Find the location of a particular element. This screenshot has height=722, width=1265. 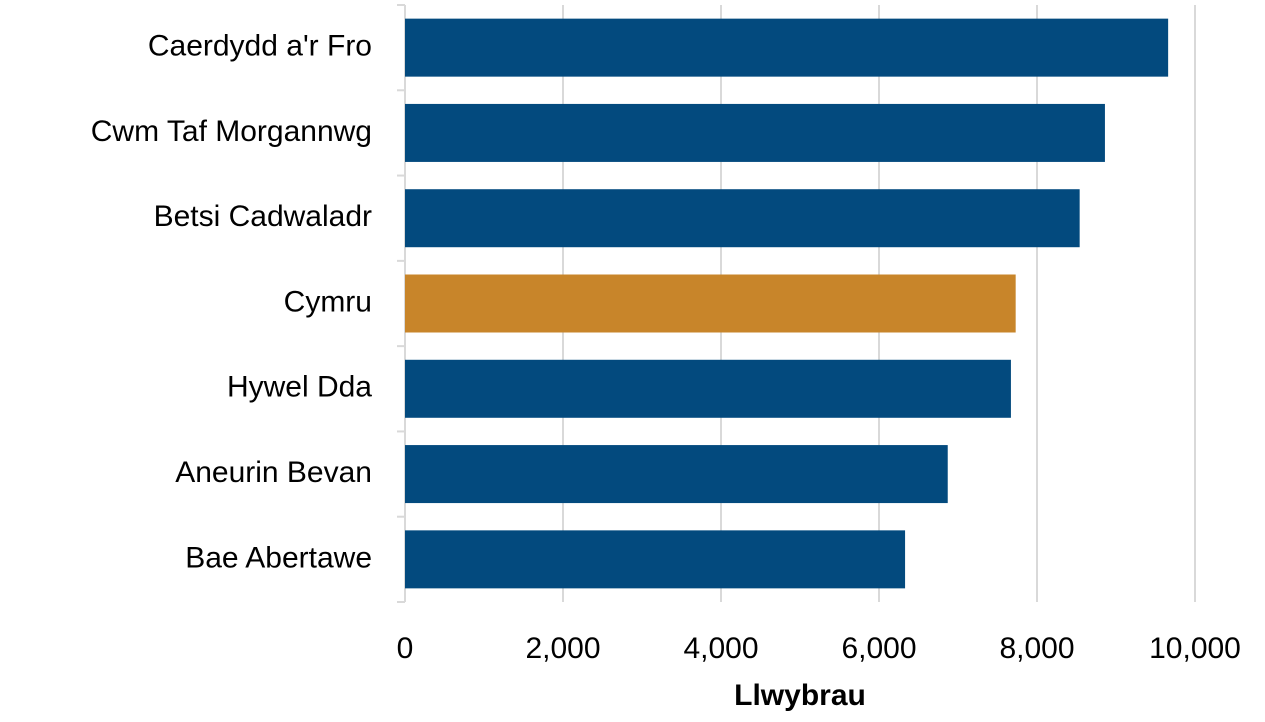

y-tick-label: Bae Abertawe is located at coordinates (278, 557).